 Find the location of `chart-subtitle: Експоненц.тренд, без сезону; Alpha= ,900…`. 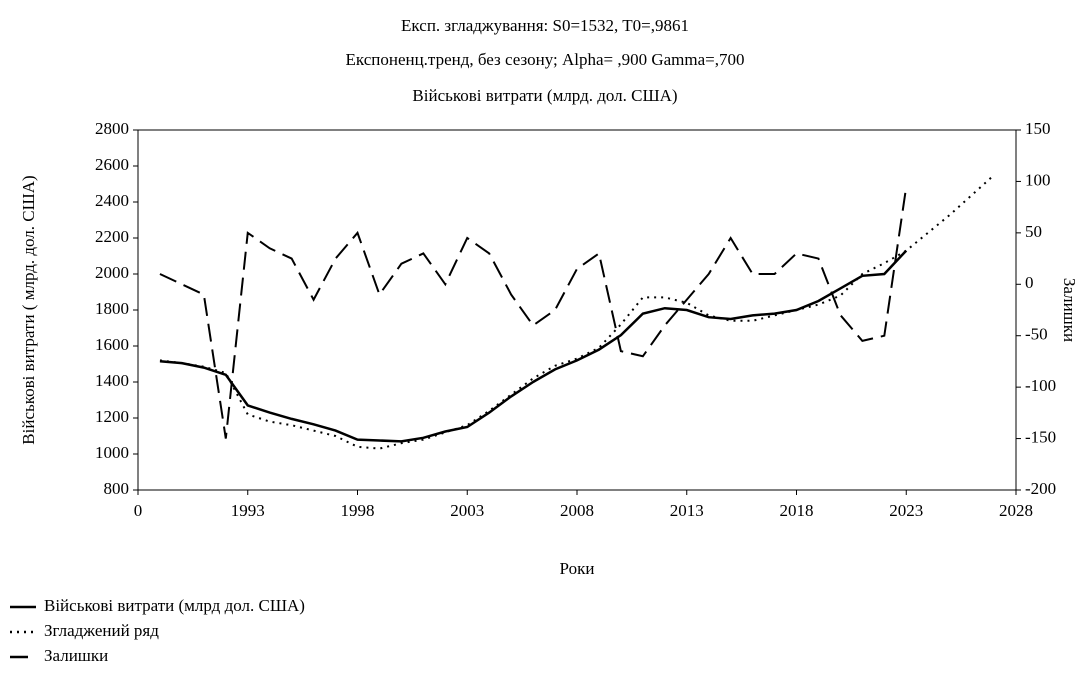

chart-subtitle: Експоненц.тренд, без сезону; Alpha= ,900… is located at coordinates (544, 59).